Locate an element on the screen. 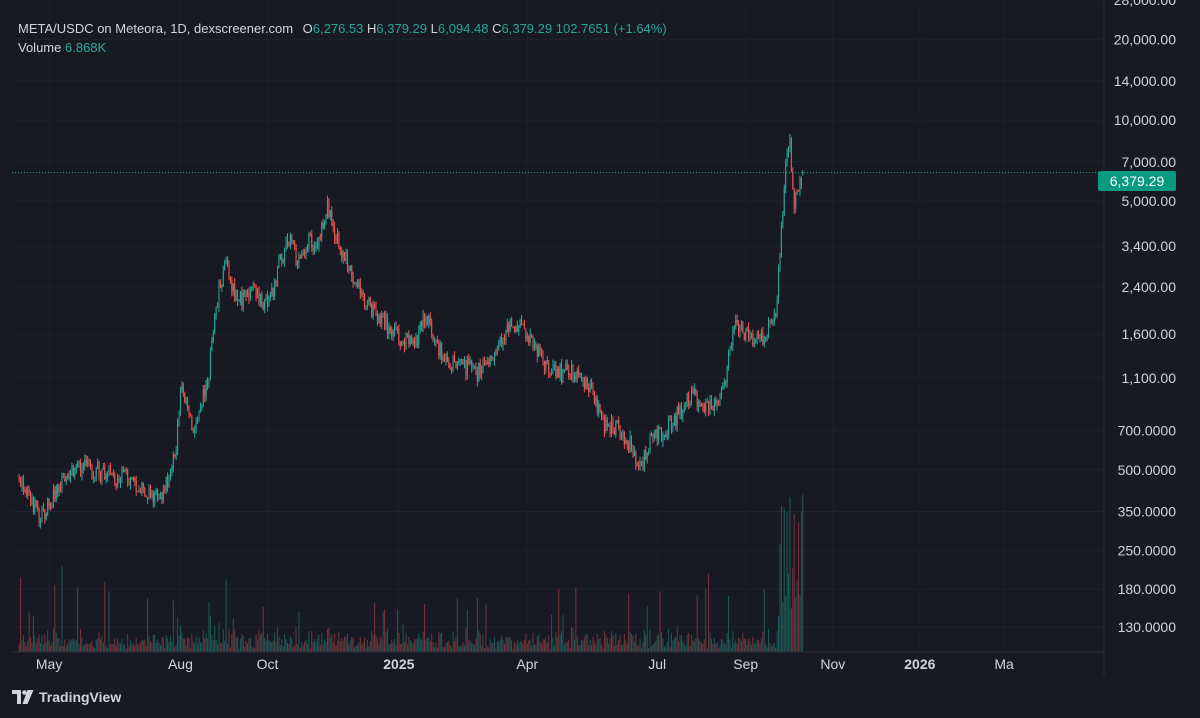  close-label: C is located at coordinates (497, 28).